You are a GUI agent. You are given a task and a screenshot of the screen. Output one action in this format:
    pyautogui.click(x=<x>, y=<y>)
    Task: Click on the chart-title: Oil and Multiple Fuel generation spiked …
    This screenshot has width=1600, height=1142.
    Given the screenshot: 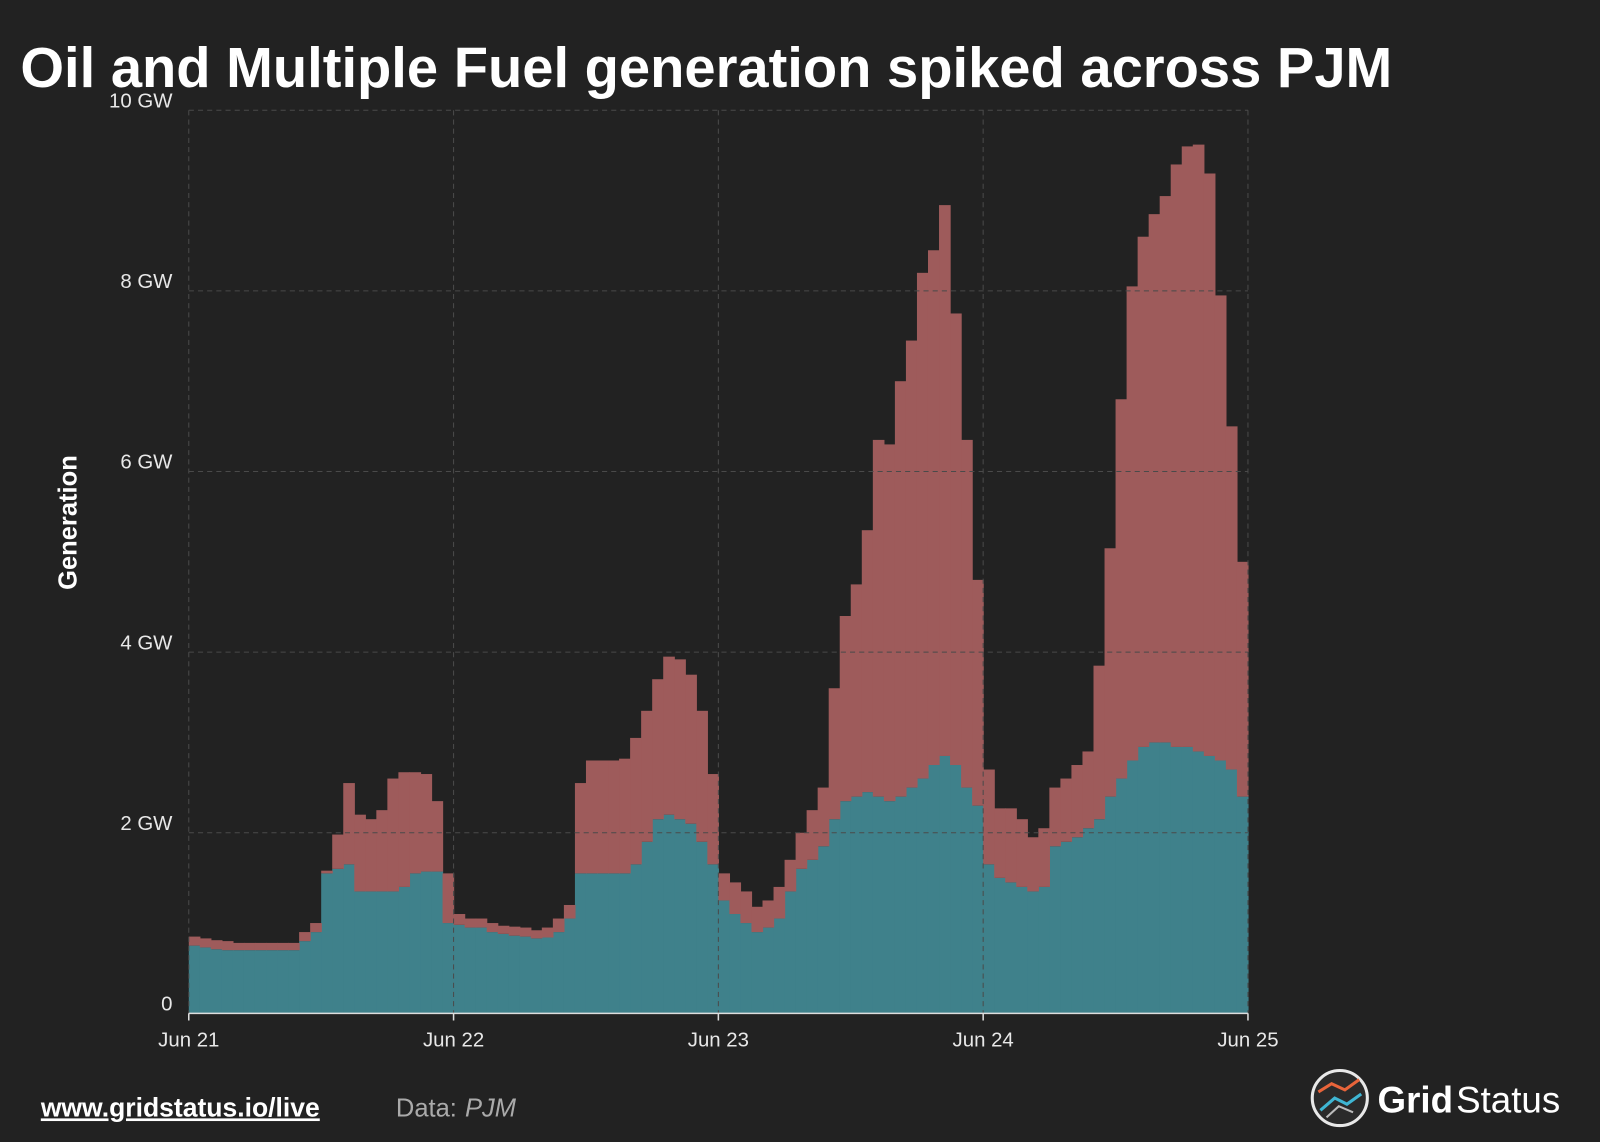 What is the action you would take?
    pyautogui.click(x=706, y=67)
    